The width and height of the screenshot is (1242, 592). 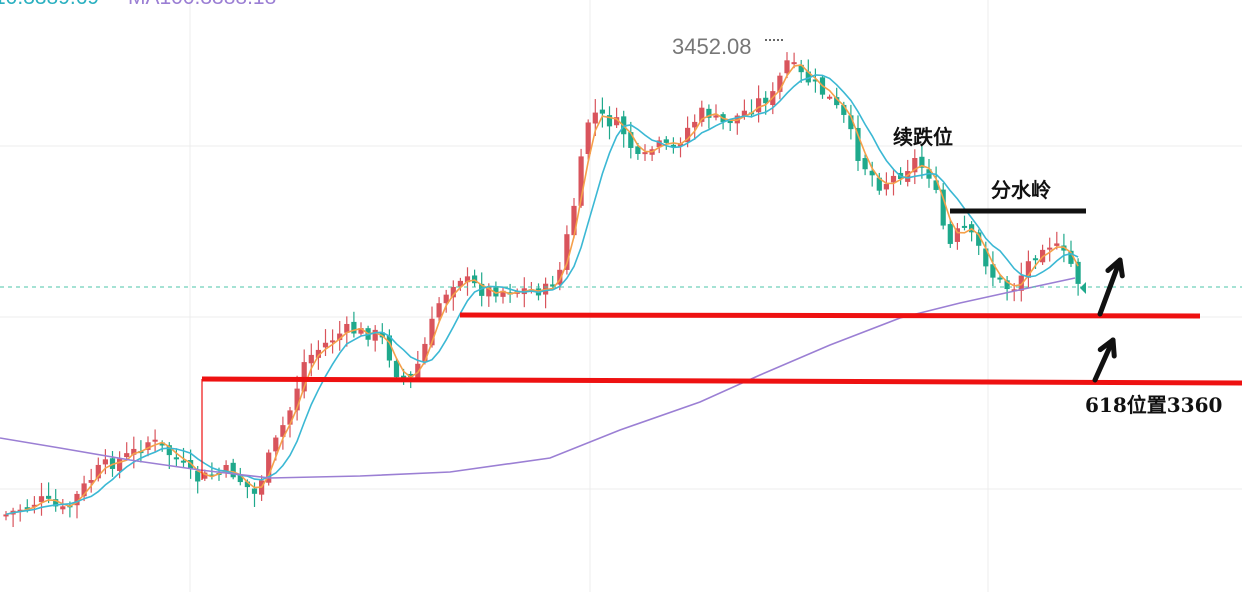 What do you see at coordinates (830, 315) in the screenshot?
I see `support-line-upper` at bounding box center [830, 315].